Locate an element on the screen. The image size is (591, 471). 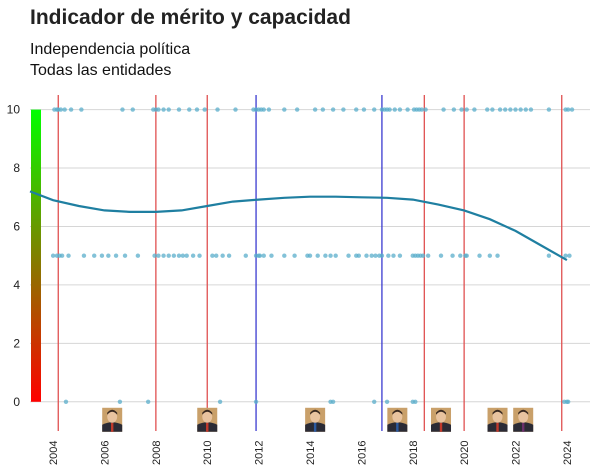
chart-subtitle-line-2: Todas las entidades is located at coordinates (101, 70).